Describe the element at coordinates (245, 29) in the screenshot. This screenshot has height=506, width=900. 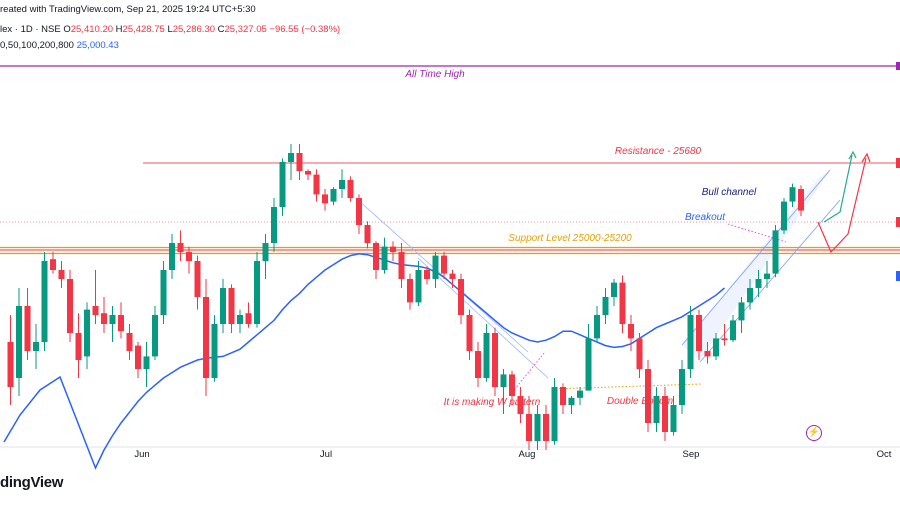
I see `close-value: 25,327.05` at that location.